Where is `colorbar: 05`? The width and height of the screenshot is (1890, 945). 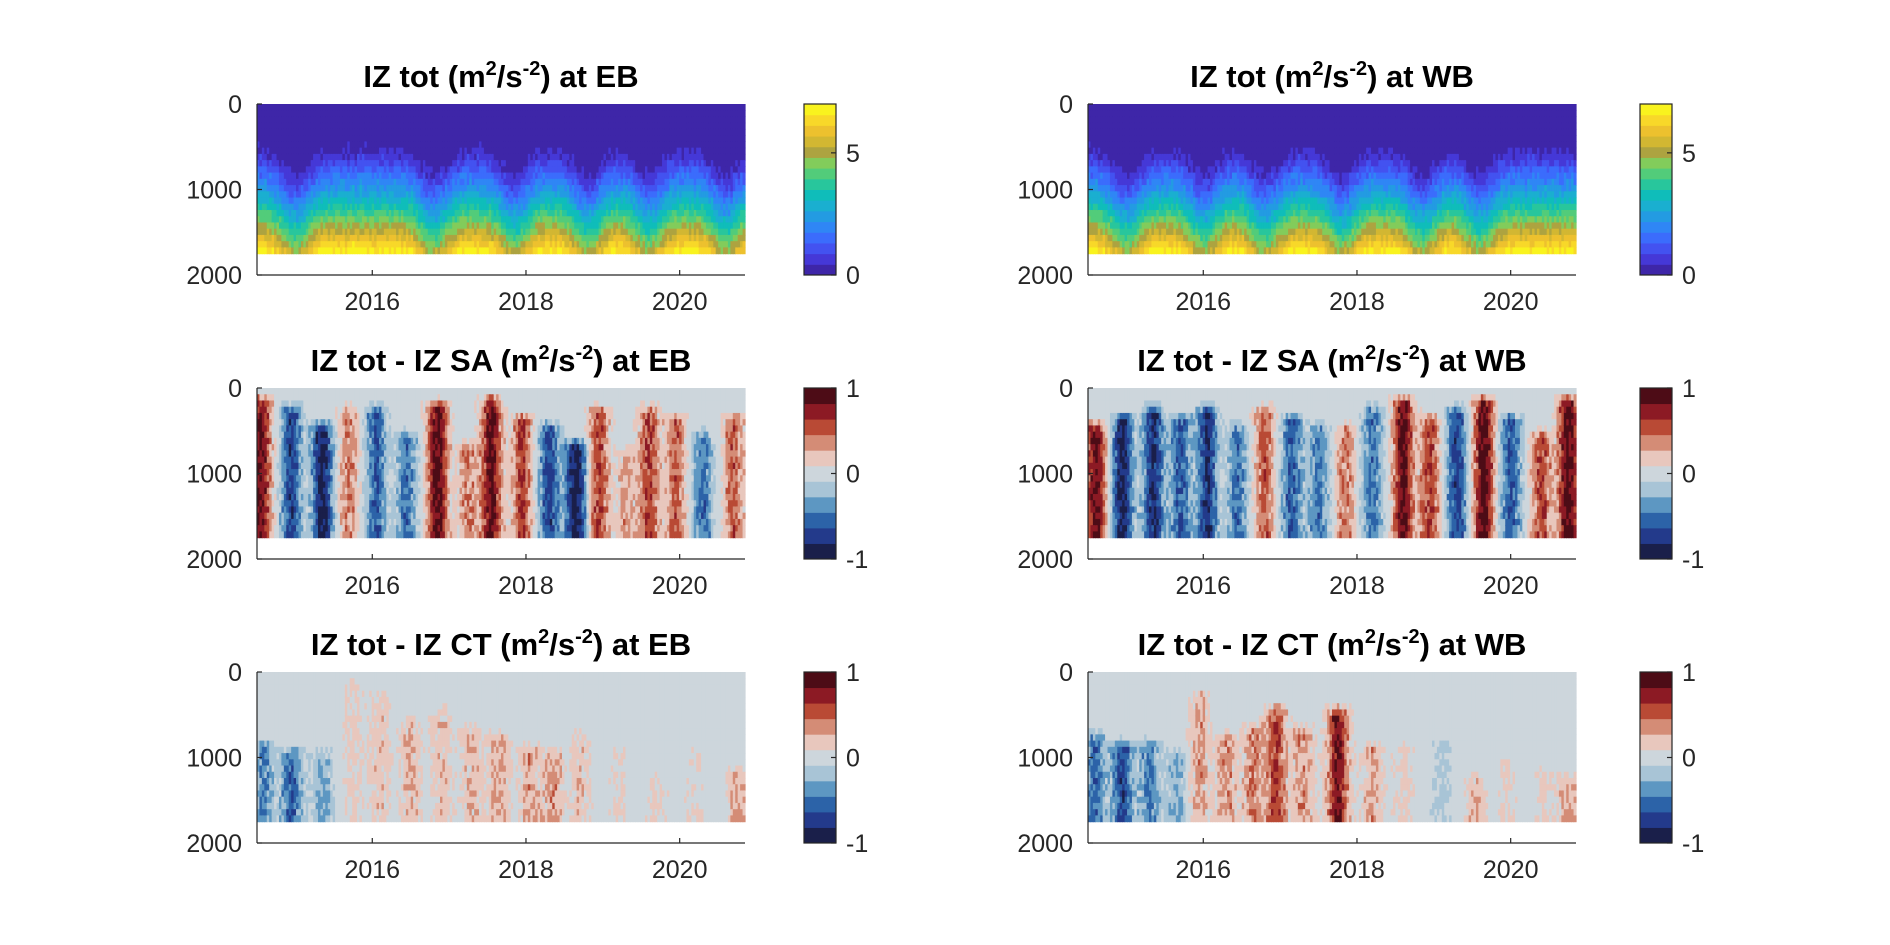
colorbar: 05 is located at coordinates (832, 197).